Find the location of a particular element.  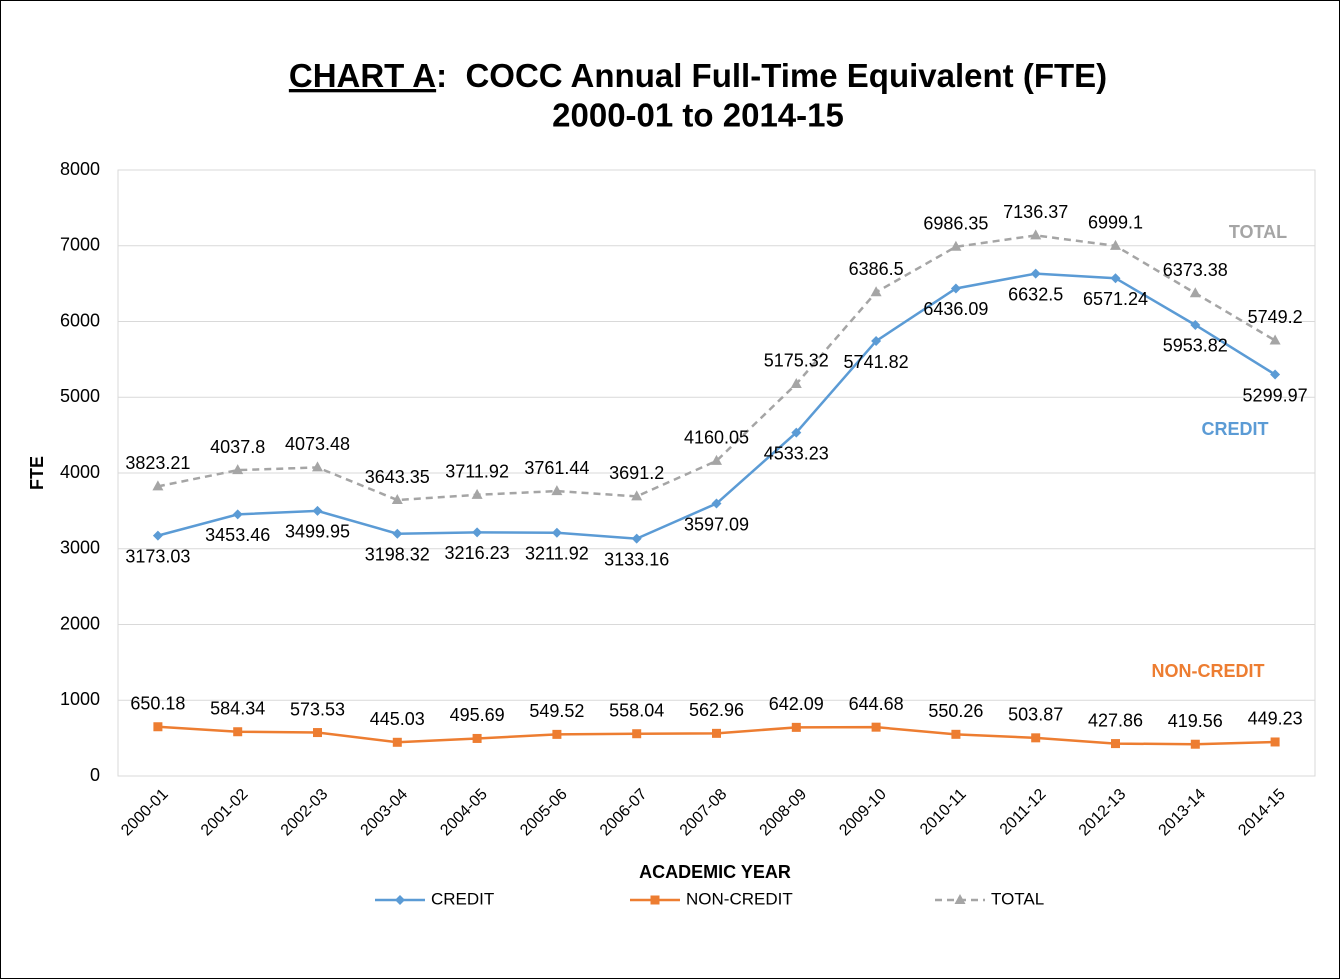

data-label: 3711.92 is located at coordinates (477, 472).